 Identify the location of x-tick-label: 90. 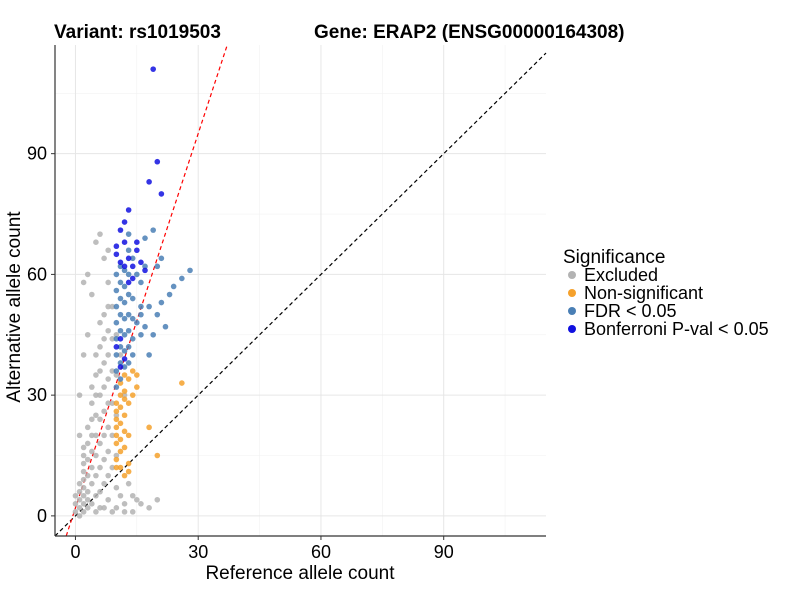
(444, 552).